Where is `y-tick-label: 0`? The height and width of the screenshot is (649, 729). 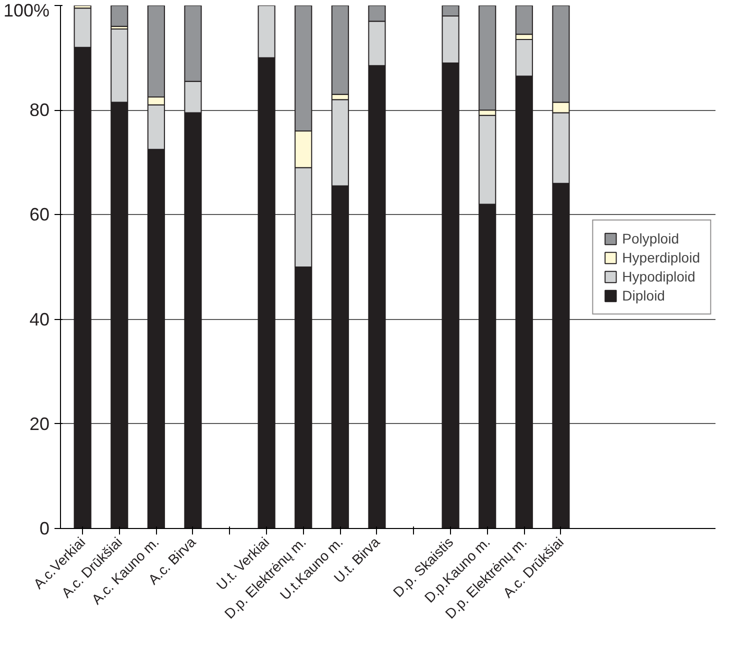 y-tick-label: 0 is located at coordinates (44, 528).